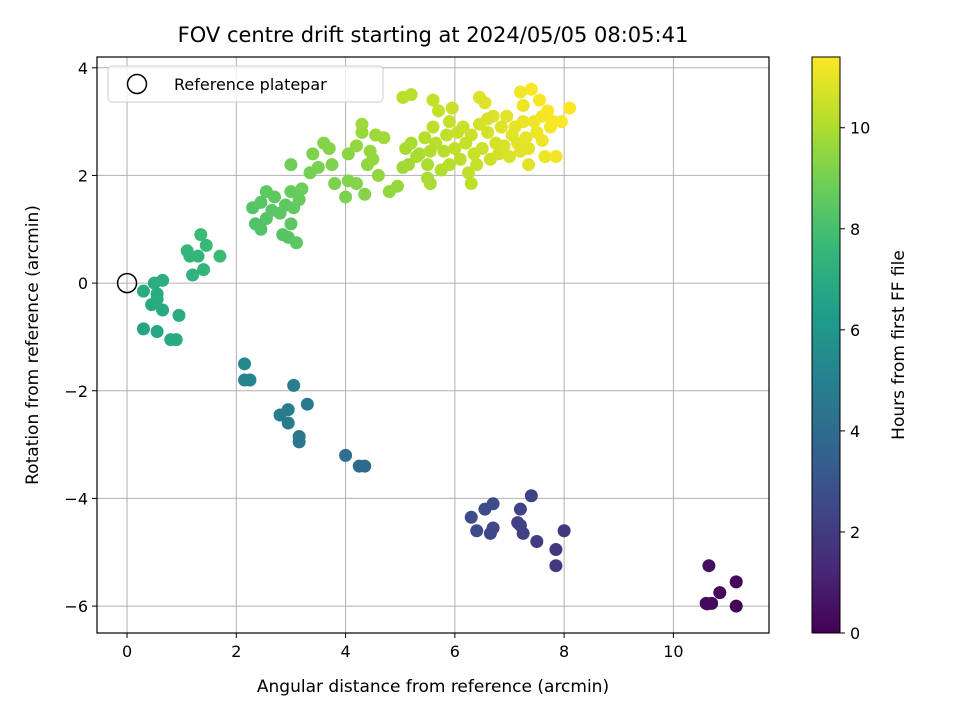 The width and height of the screenshot is (960, 720). Describe the element at coordinates (860, 128) in the screenshot. I see `colorbar-tick-label: 10` at that location.